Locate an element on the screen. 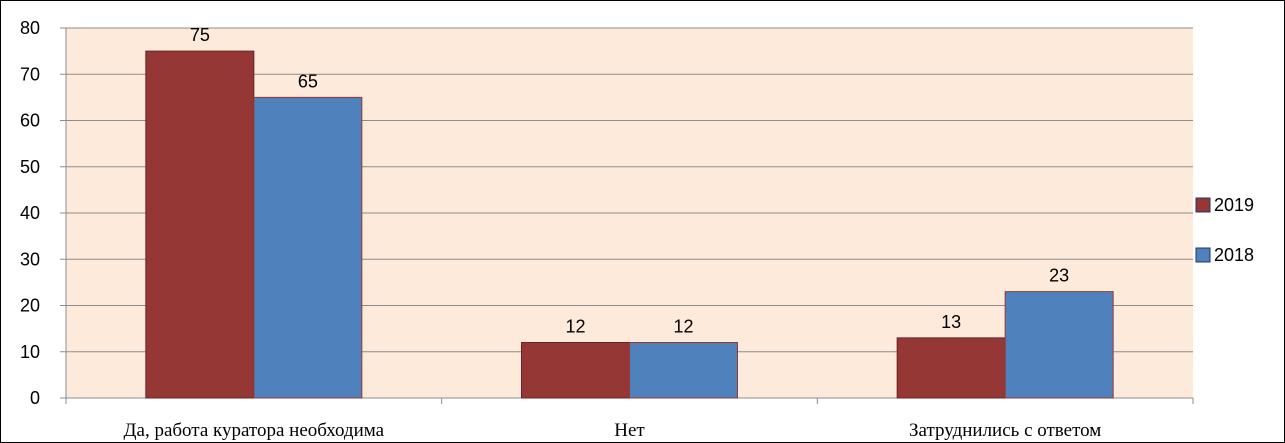 This screenshot has width=1285, height=443. data-label-2019-2: 13 is located at coordinates (951, 322).